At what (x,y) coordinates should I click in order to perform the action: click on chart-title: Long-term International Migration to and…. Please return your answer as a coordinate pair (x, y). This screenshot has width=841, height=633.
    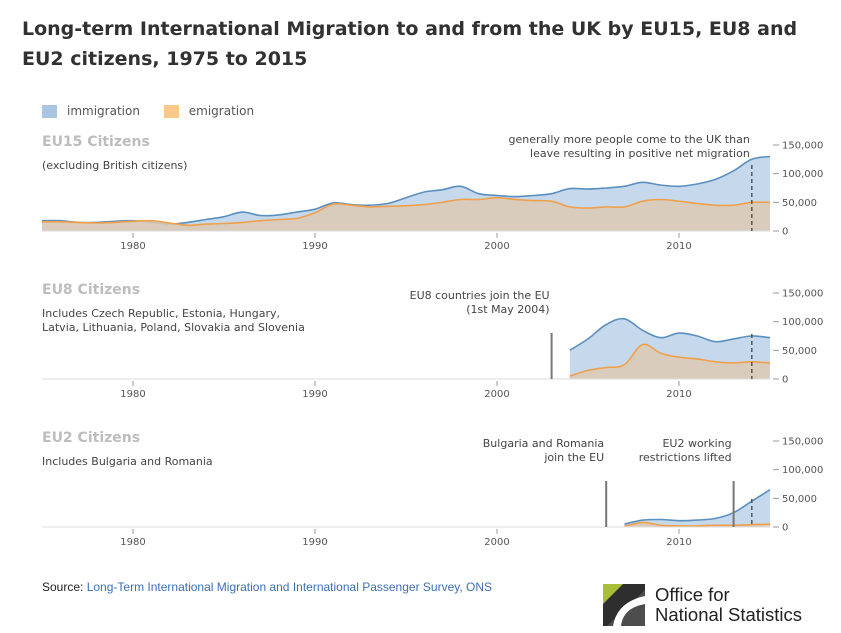
    Looking at the image, I should click on (410, 44).